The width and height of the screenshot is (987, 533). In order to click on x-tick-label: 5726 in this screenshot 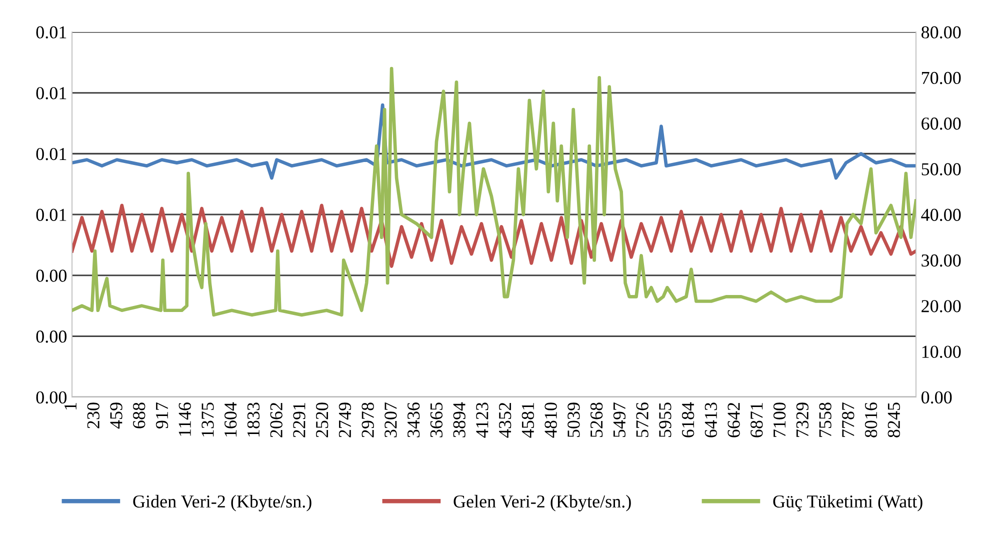, I will do `click(642, 420)`.